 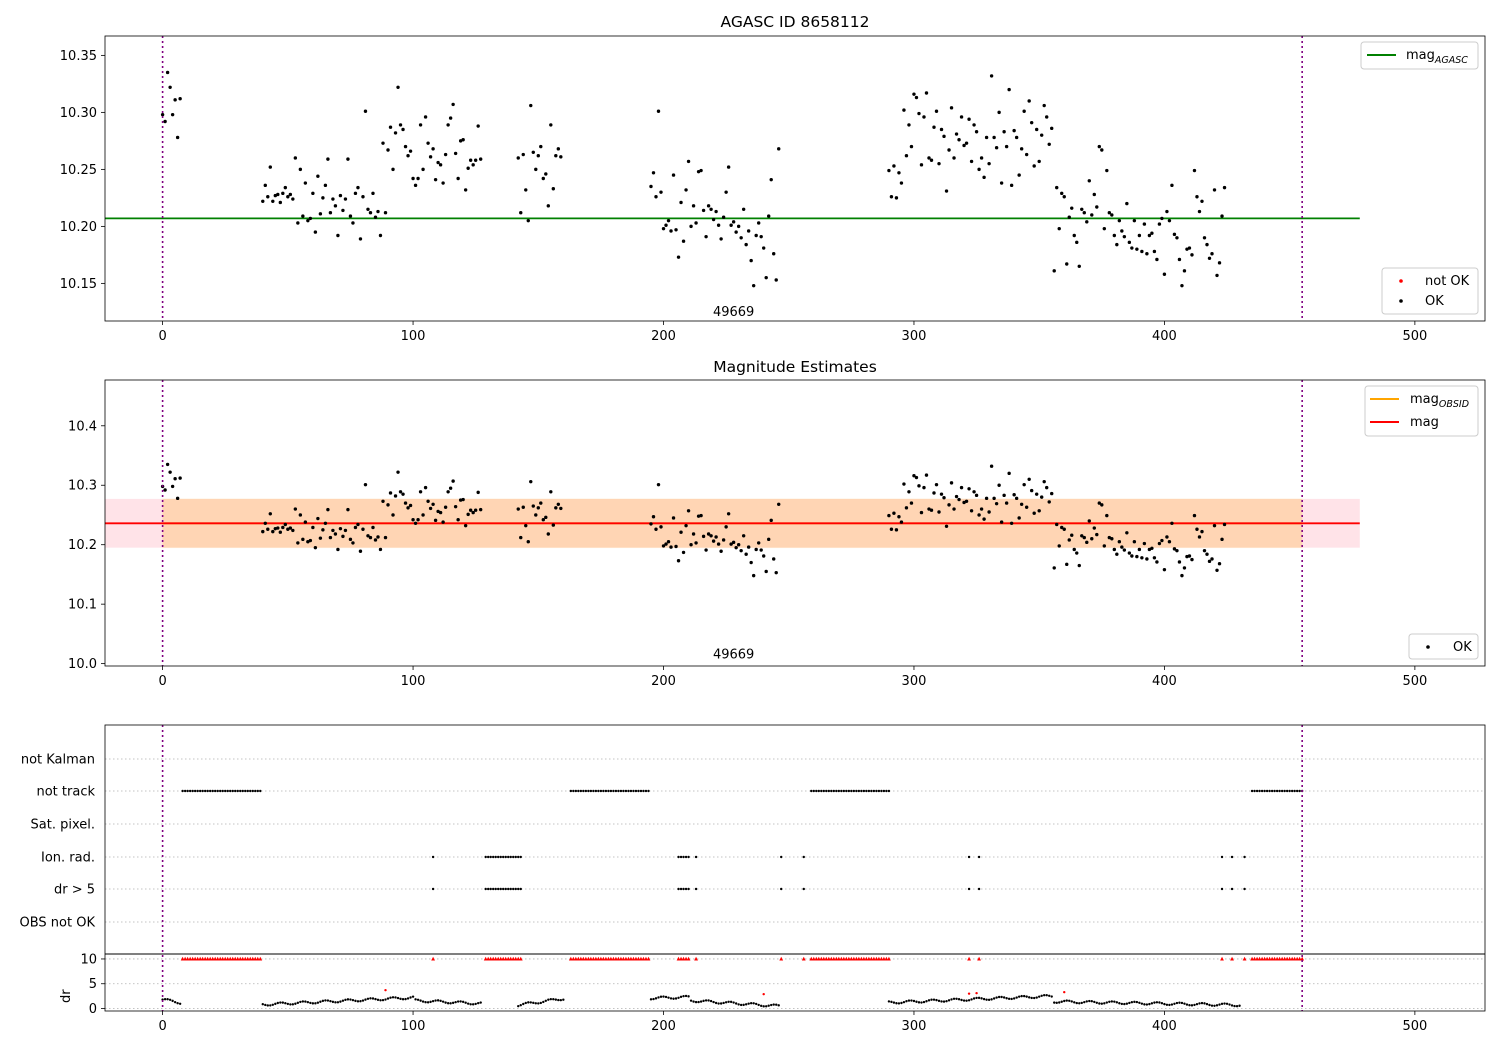 What do you see at coordinates (976, 993) in the screenshot?
I see `dr-point-not-ok` at bounding box center [976, 993].